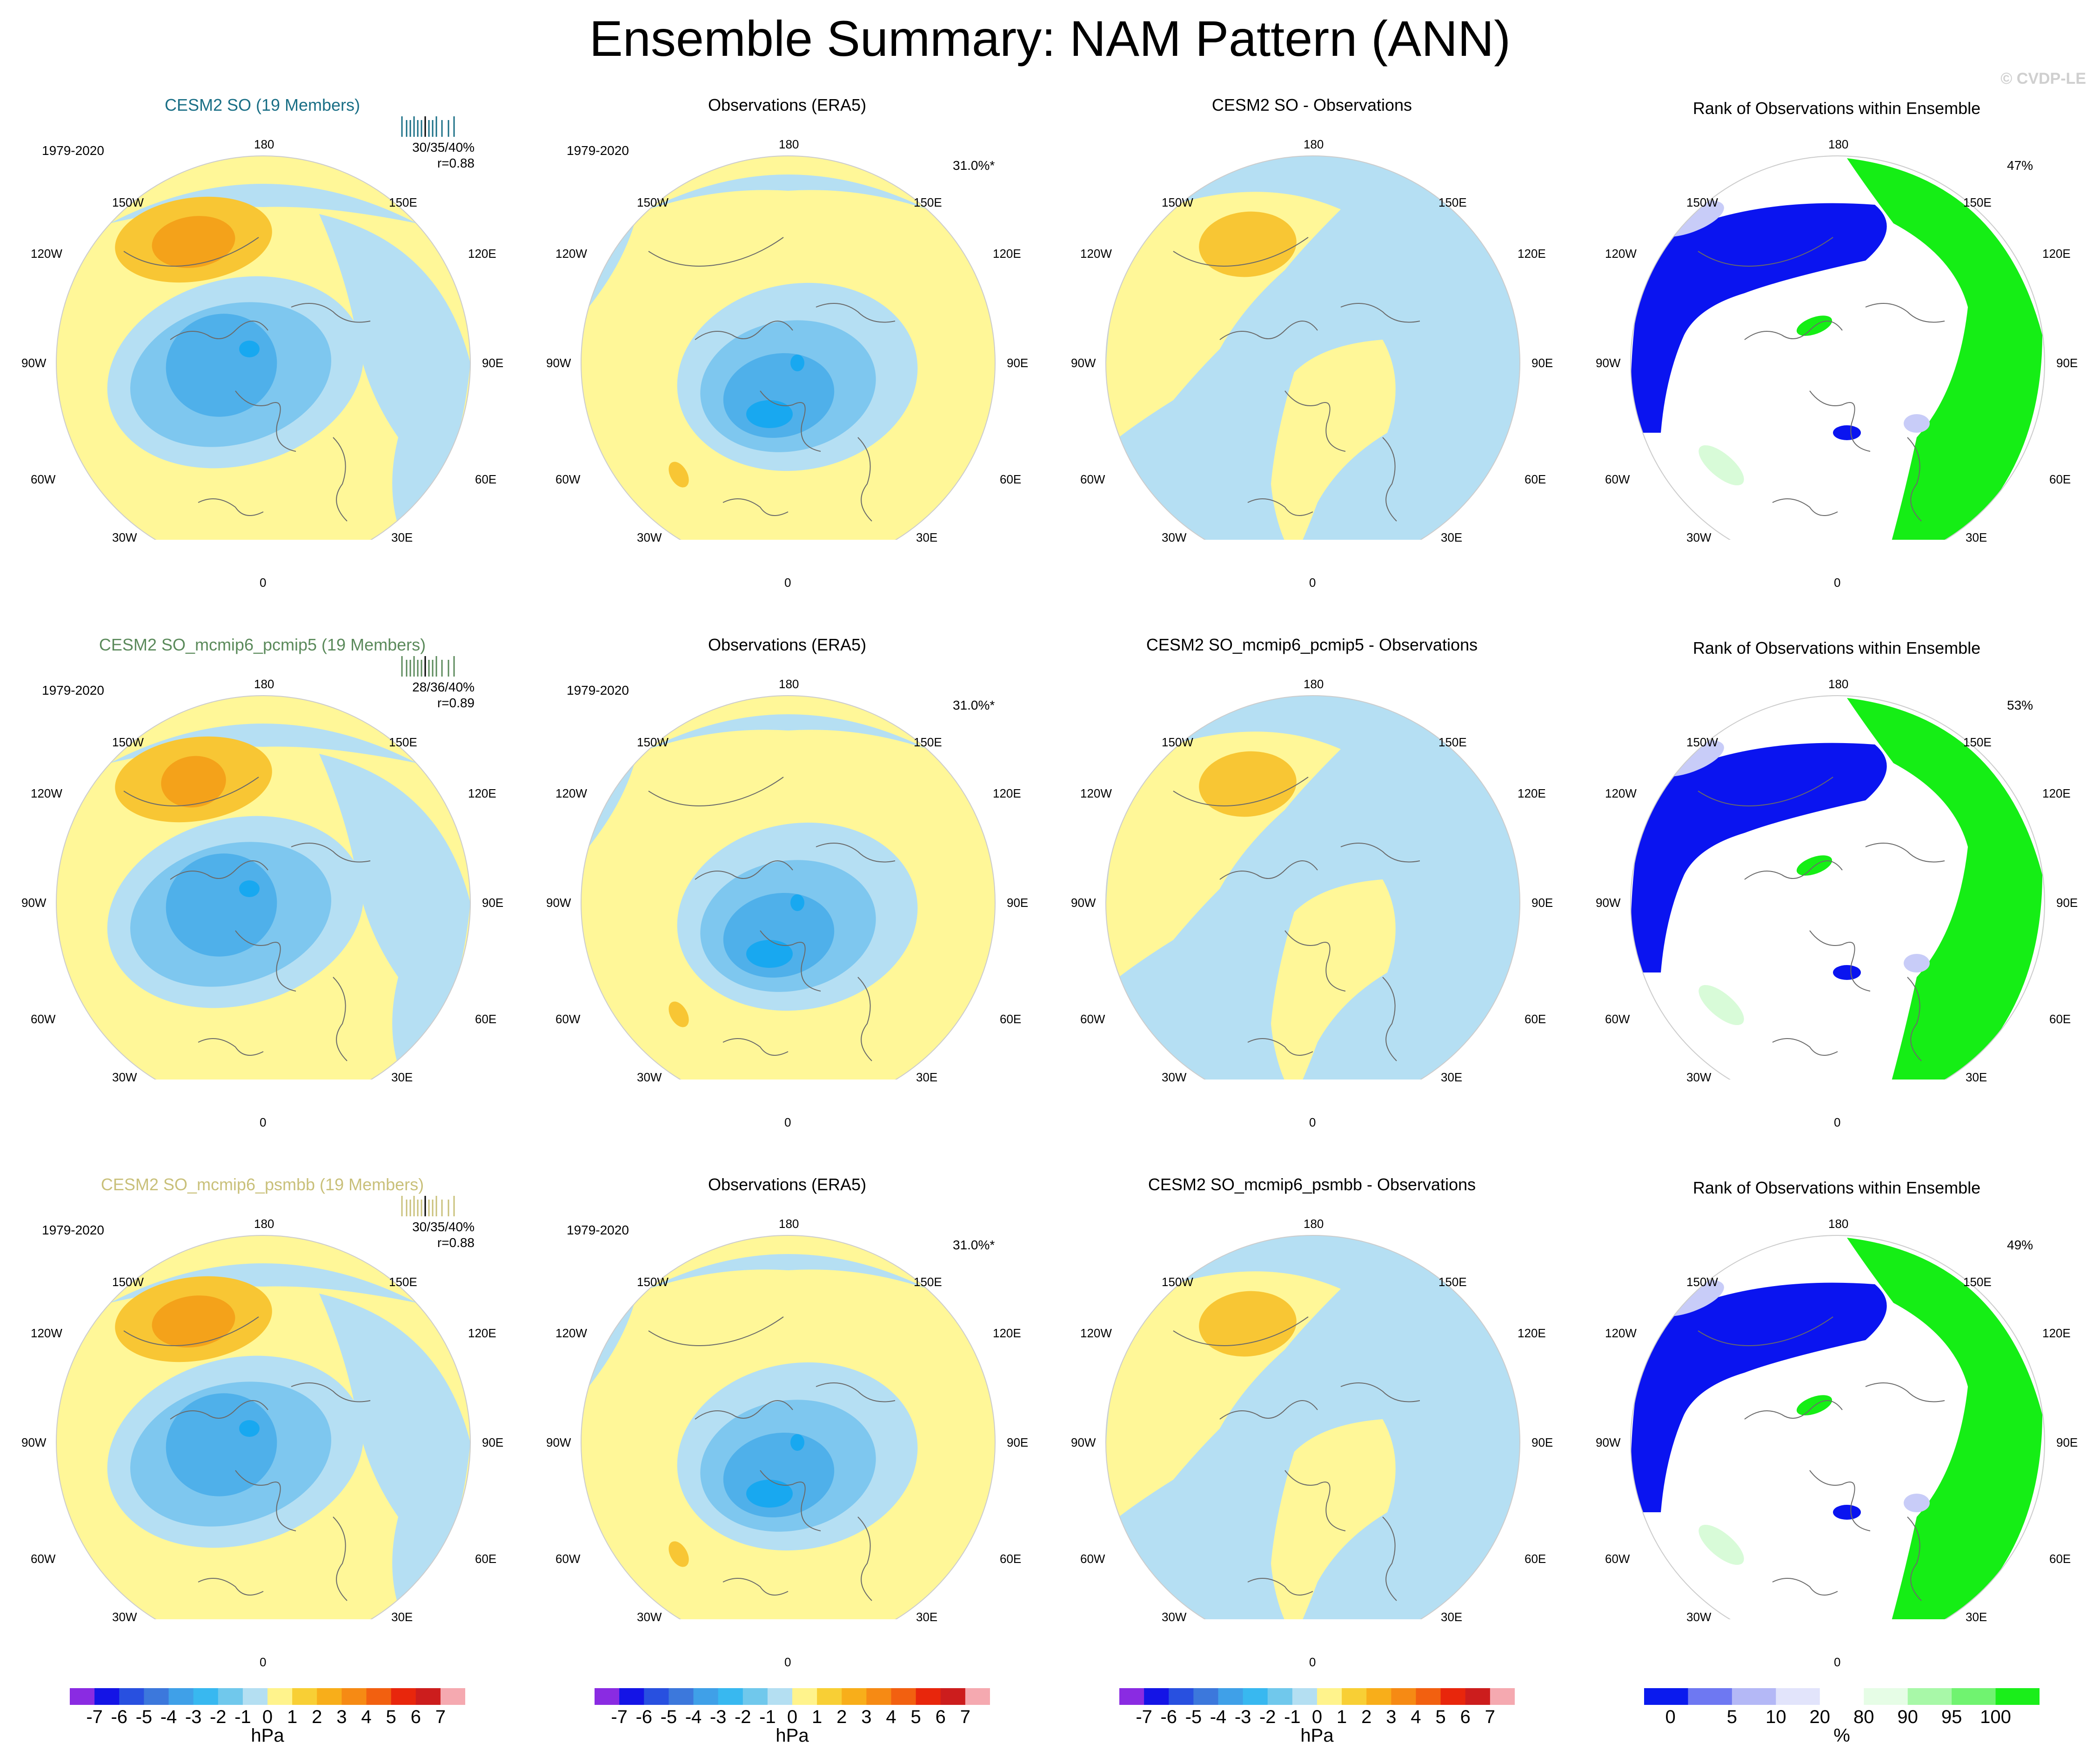 Image resolution: width=2100 pixels, height=1757 pixels. Describe the element at coordinates (73, 1230) in the screenshot. I see `period-label: 1979-2020` at that location.